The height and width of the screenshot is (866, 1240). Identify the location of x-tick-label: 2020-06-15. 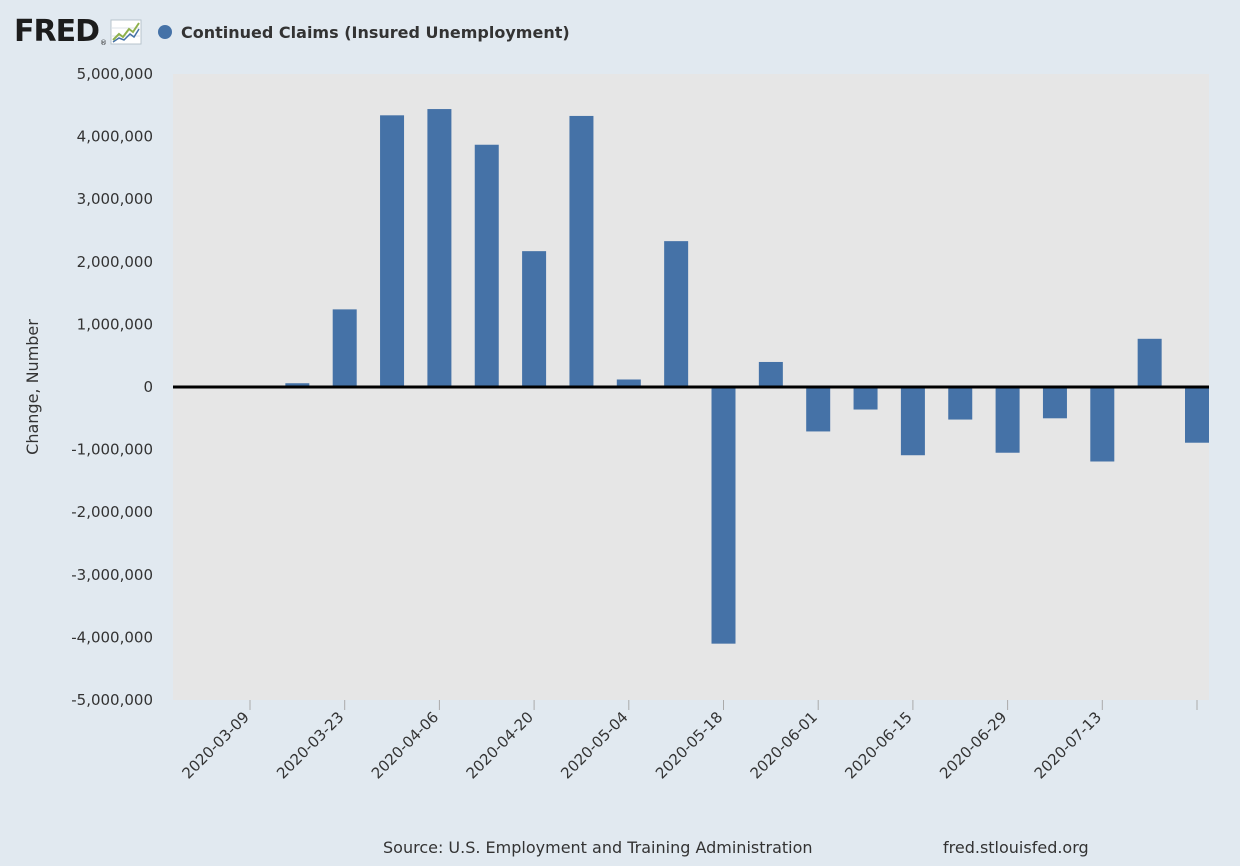
(878, 745).